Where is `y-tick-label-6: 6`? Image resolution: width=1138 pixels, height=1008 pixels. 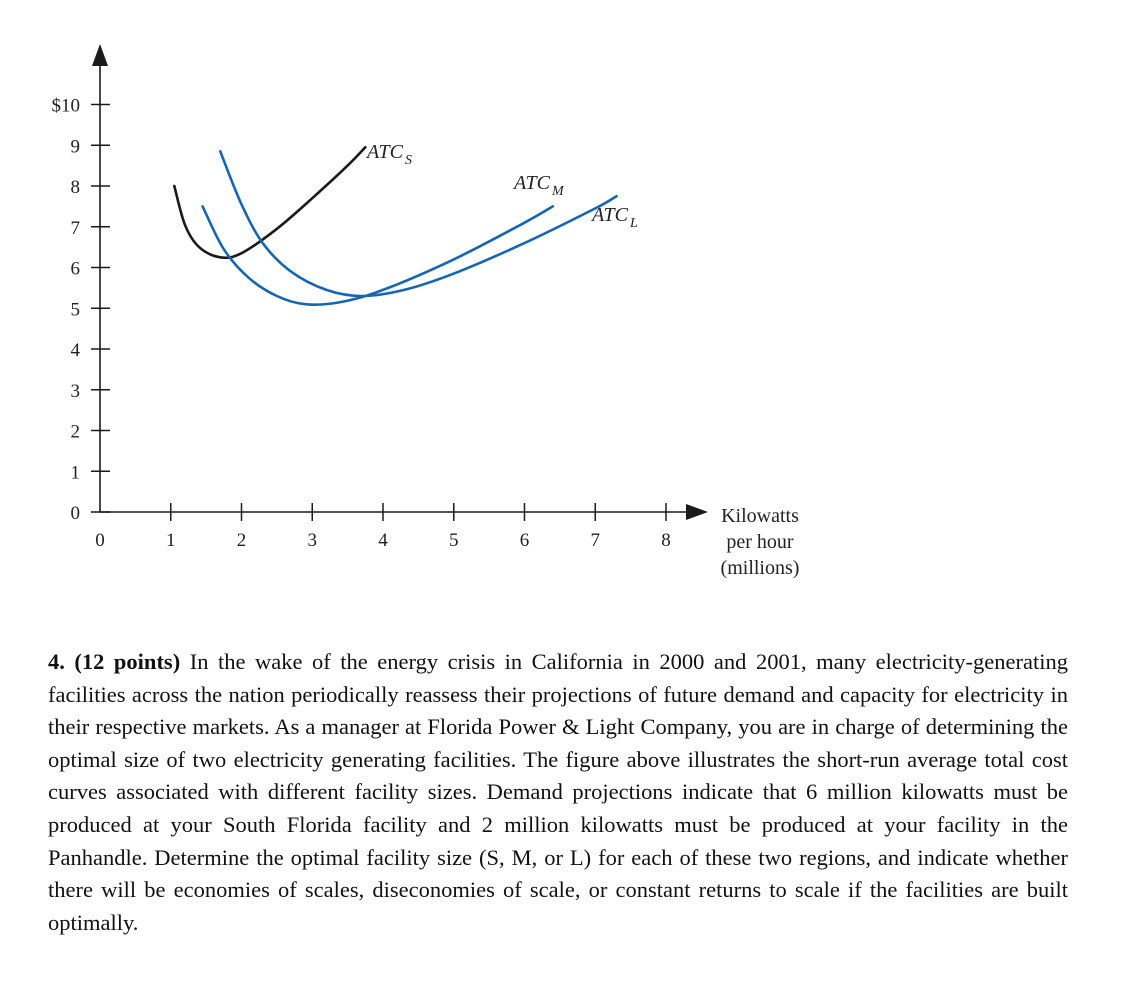
y-tick-label-6: 6 is located at coordinates (76, 269).